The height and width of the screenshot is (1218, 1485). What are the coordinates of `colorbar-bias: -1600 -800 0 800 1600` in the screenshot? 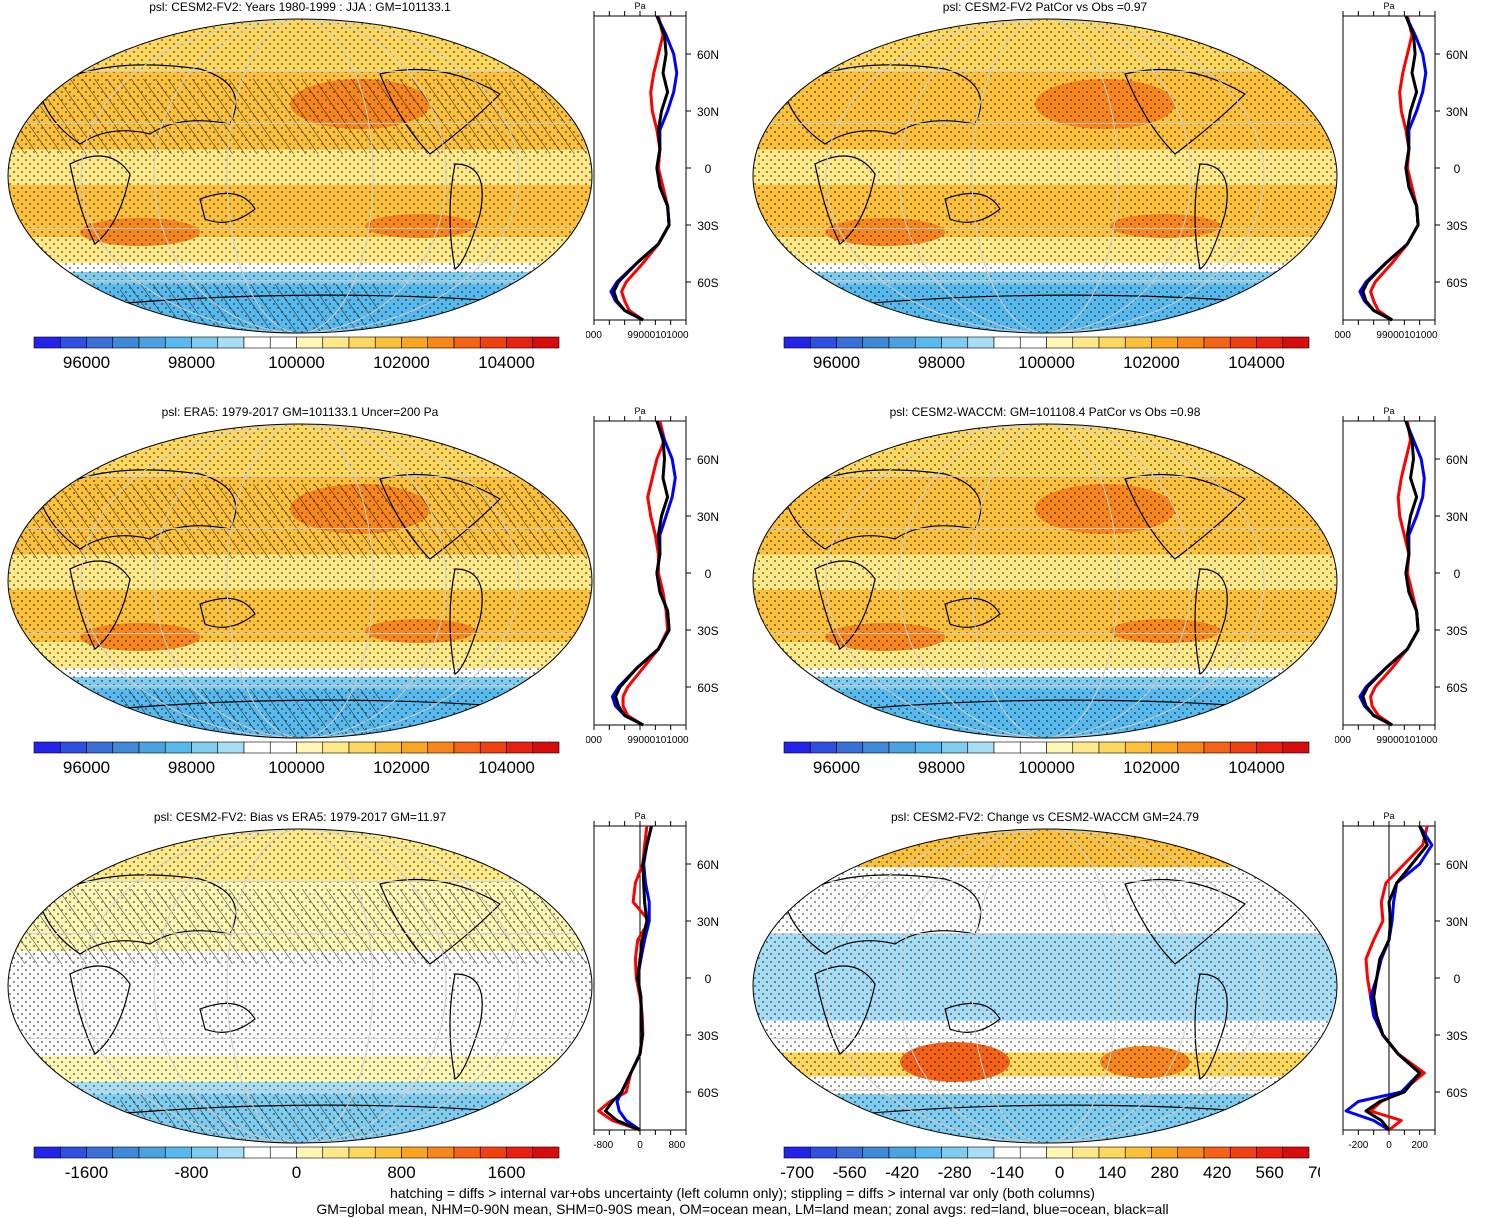 It's located at (296, 1164).